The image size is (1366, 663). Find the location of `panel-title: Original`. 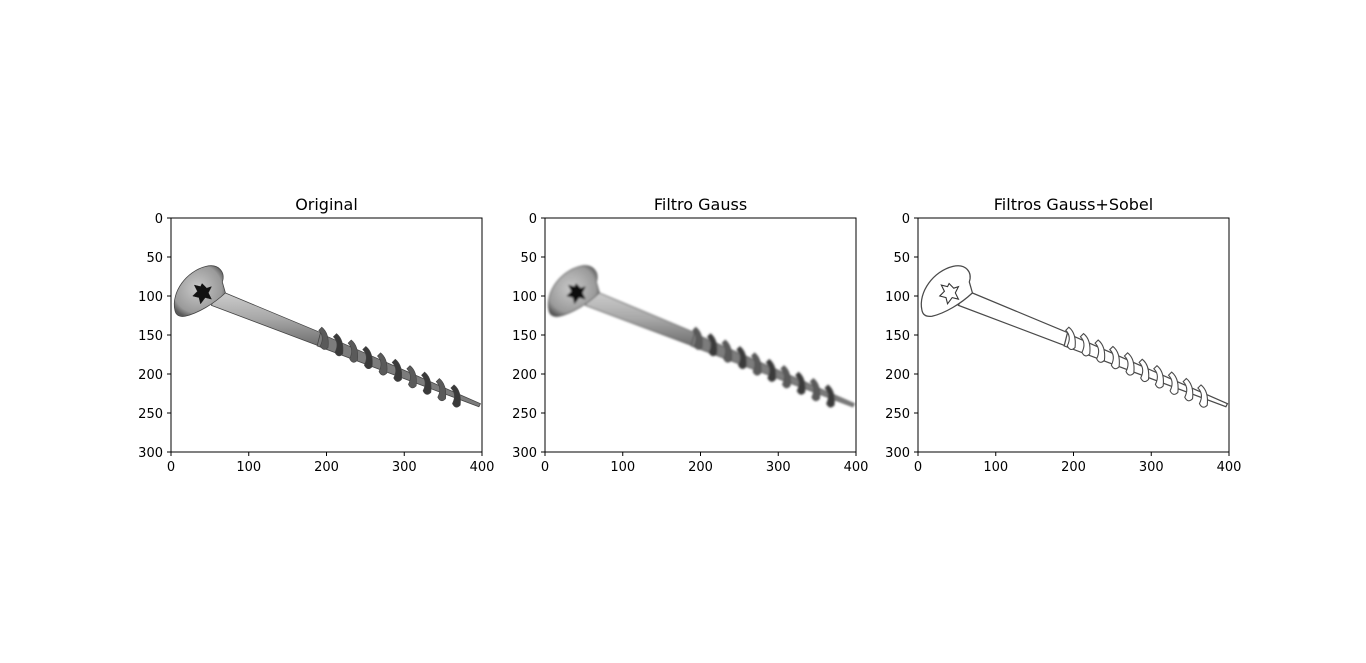

panel-title: Original is located at coordinates (326, 204).